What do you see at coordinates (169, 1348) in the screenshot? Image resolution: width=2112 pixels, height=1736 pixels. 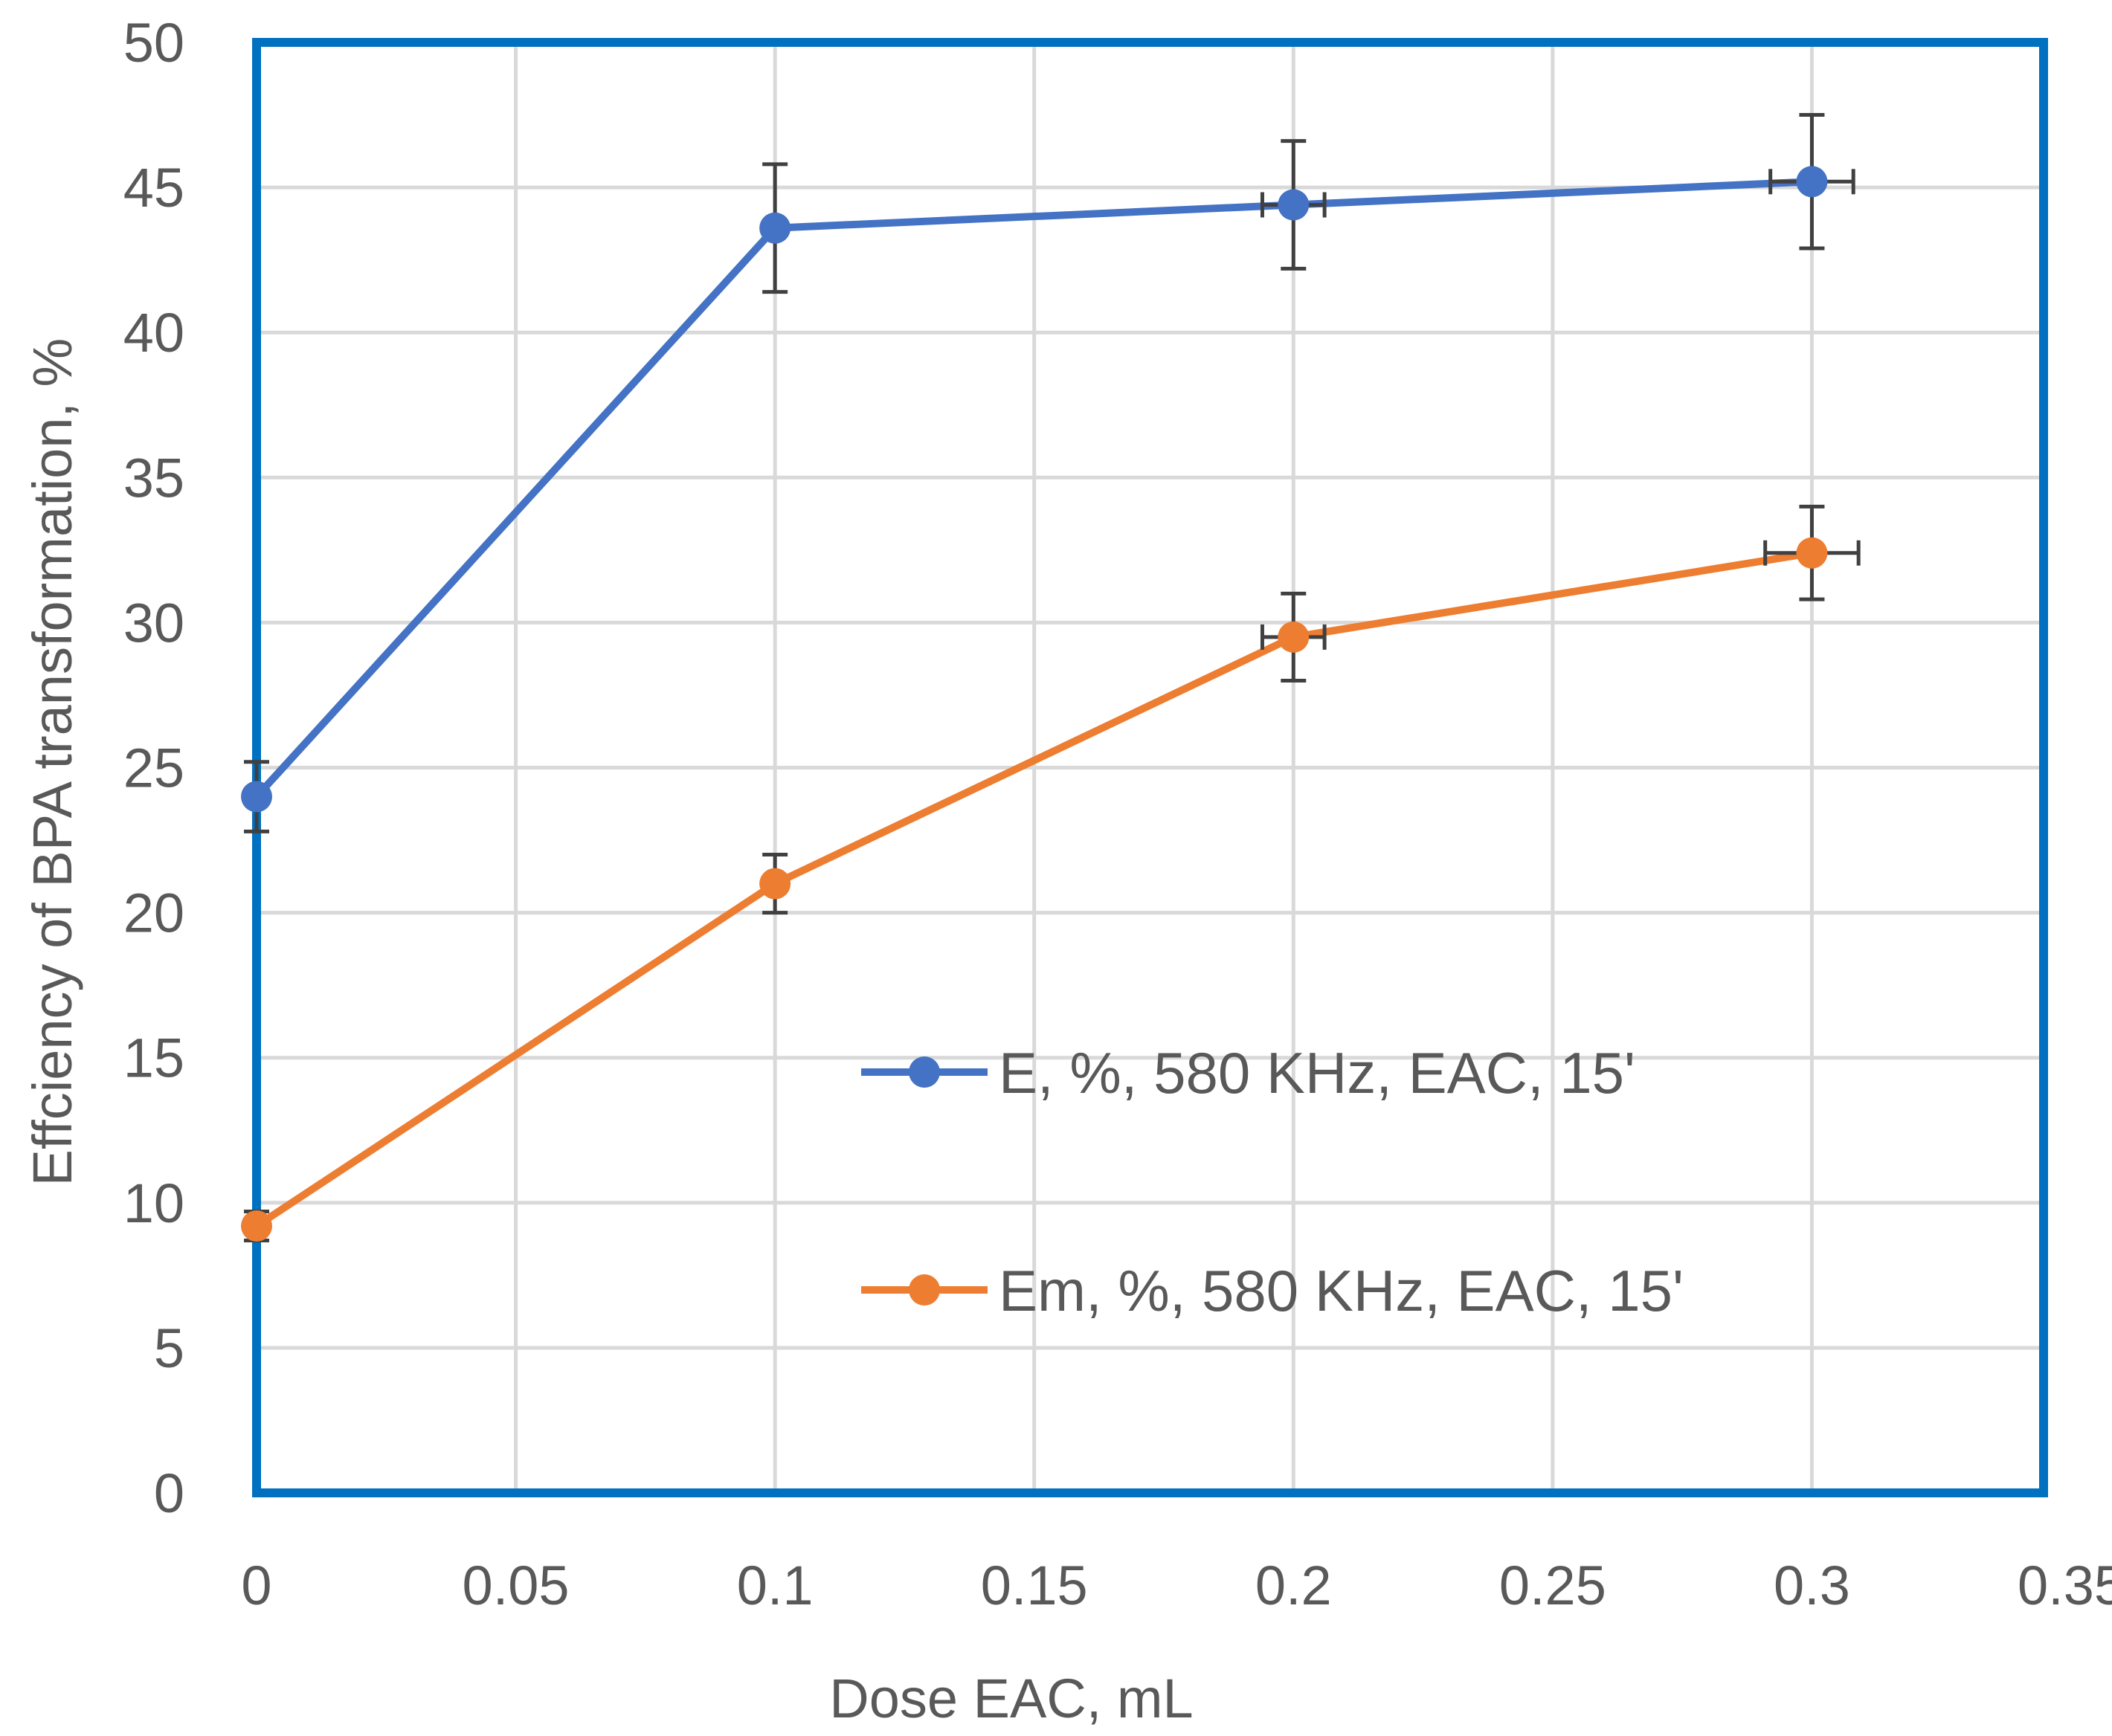 I see `y-tick-label: 5` at bounding box center [169, 1348].